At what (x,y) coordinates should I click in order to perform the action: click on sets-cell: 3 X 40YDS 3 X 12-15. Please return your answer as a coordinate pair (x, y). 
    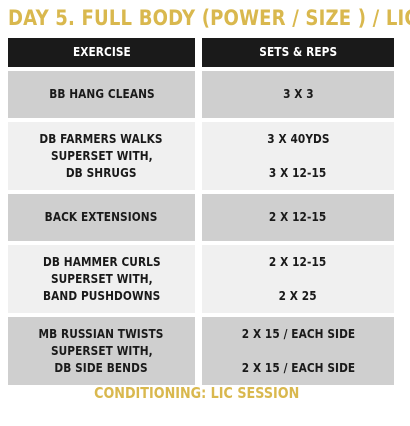
    Looking at the image, I should click on (298, 156).